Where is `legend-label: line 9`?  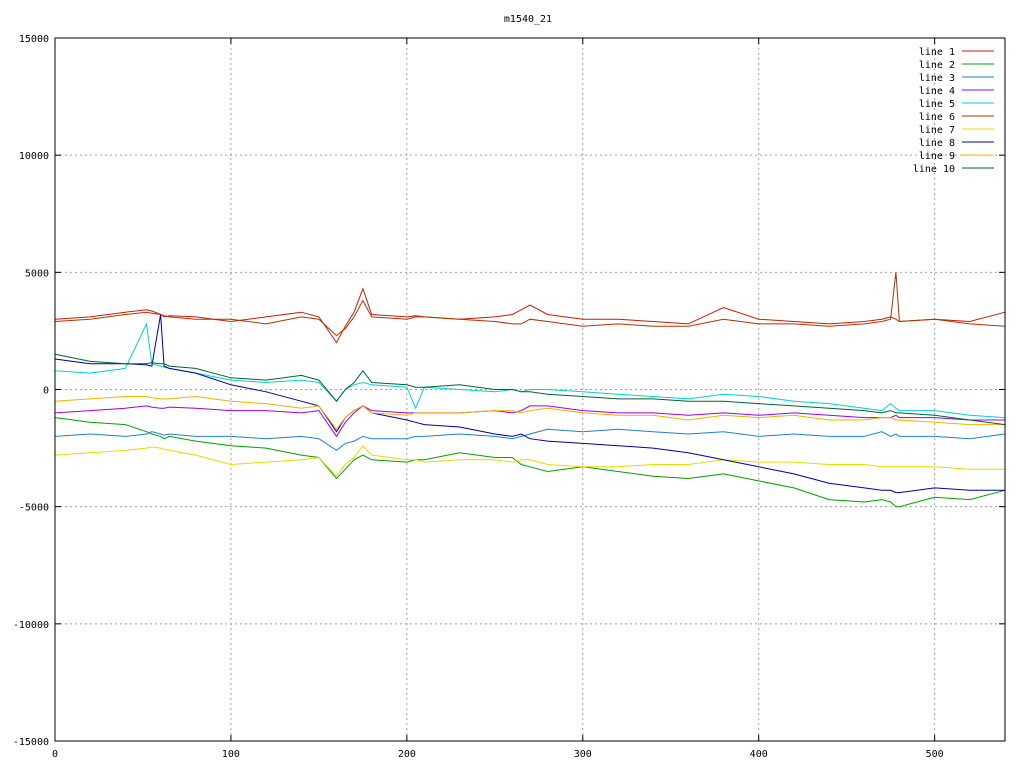
legend-label: line 9 is located at coordinates (937, 156).